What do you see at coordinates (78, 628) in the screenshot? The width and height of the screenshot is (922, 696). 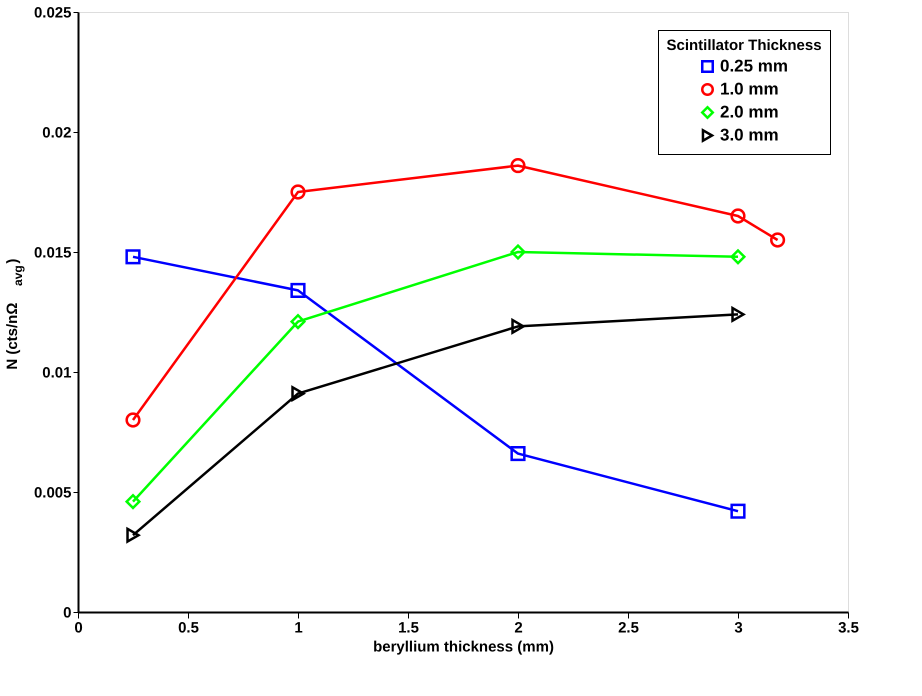 I see `x-tick-label: 0` at bounding box center [78, 628].